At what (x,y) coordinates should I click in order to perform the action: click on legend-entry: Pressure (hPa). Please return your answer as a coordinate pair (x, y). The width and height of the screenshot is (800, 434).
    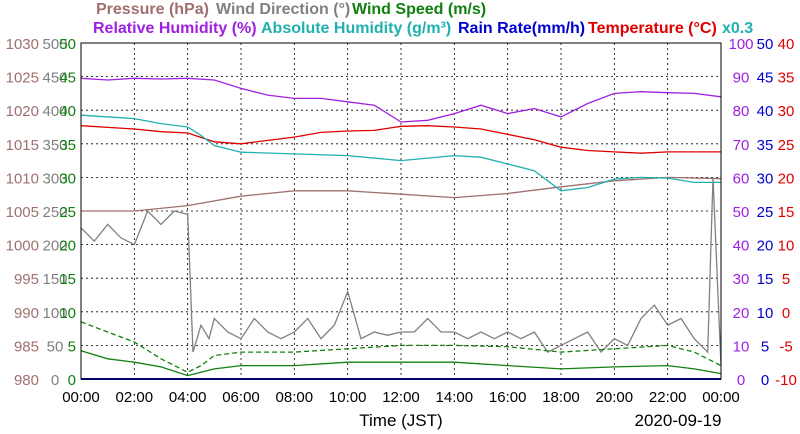
    Looking at the image, I should click on (152, 9).